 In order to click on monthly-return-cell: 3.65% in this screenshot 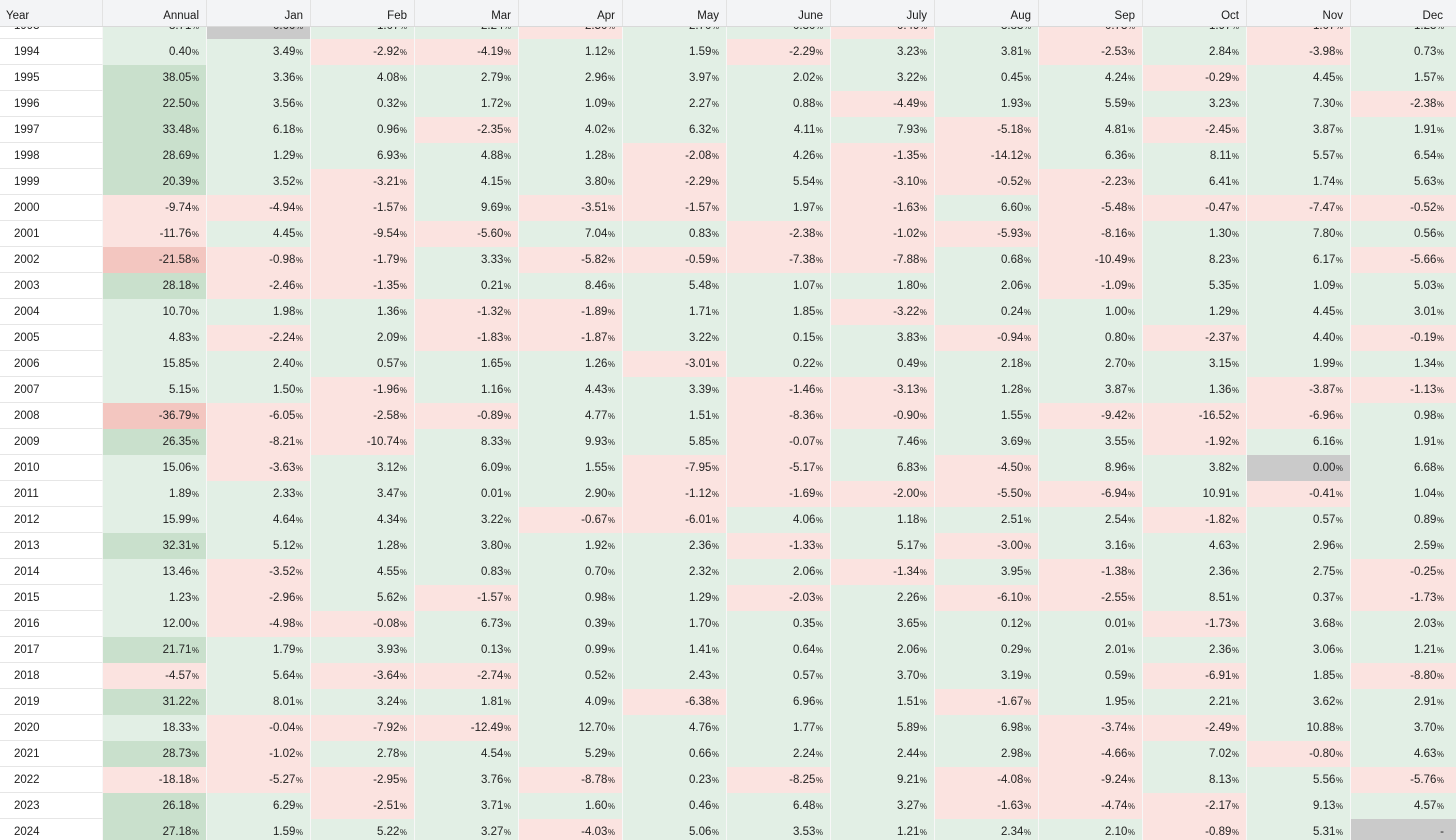, I will do `click(883, 624)`.